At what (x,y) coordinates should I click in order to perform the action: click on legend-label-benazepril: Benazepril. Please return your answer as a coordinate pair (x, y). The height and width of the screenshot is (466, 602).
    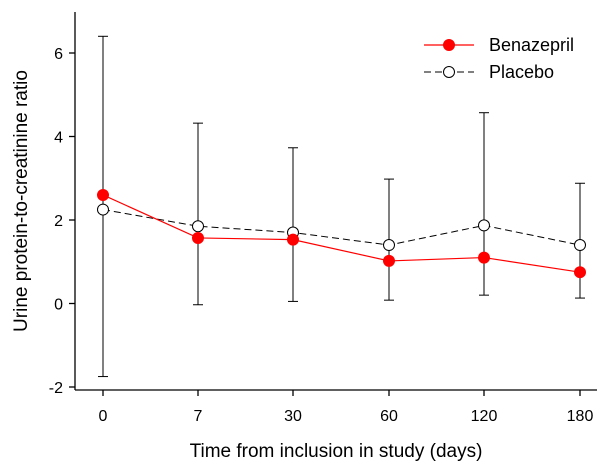
    Looking at the image, I should click on (531, 45).